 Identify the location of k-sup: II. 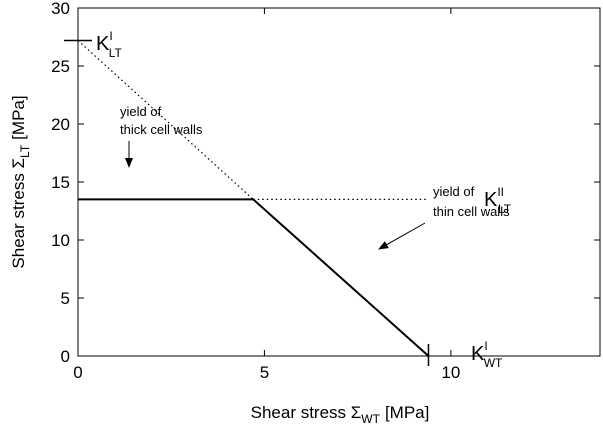
(500, 192).